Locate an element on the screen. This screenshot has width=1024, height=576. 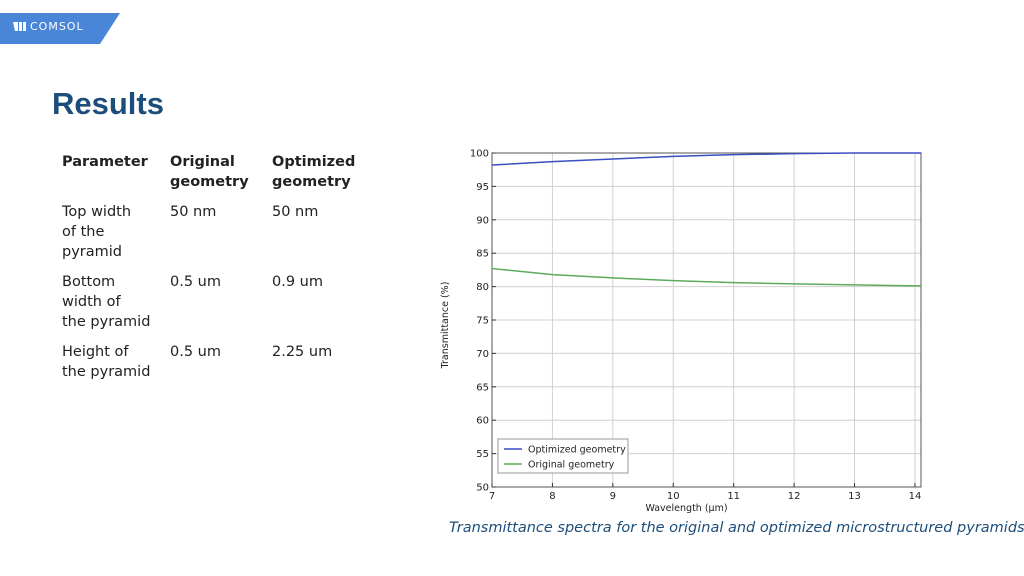
param-cell: Bottom width of the pyramid is located at coordinates (110, 307).